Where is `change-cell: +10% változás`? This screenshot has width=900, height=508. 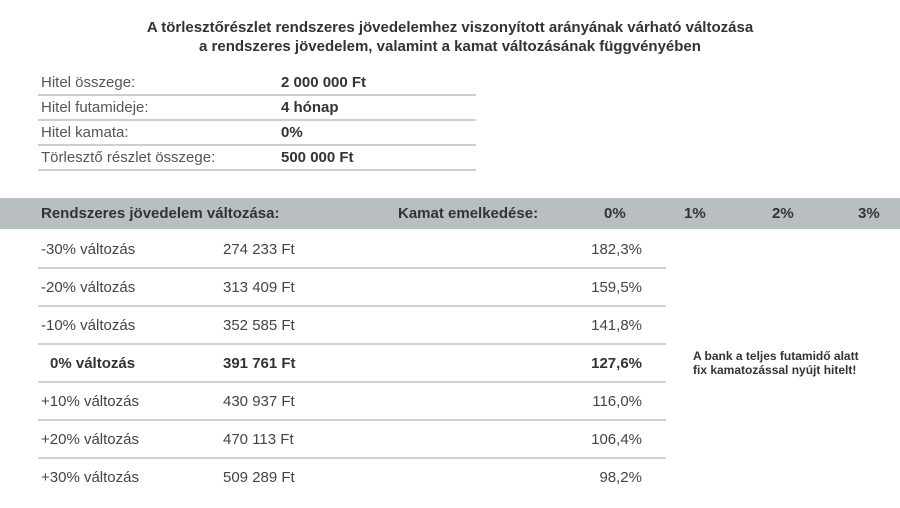 change-cell: +10% változás is located at coordinates (90, 401).